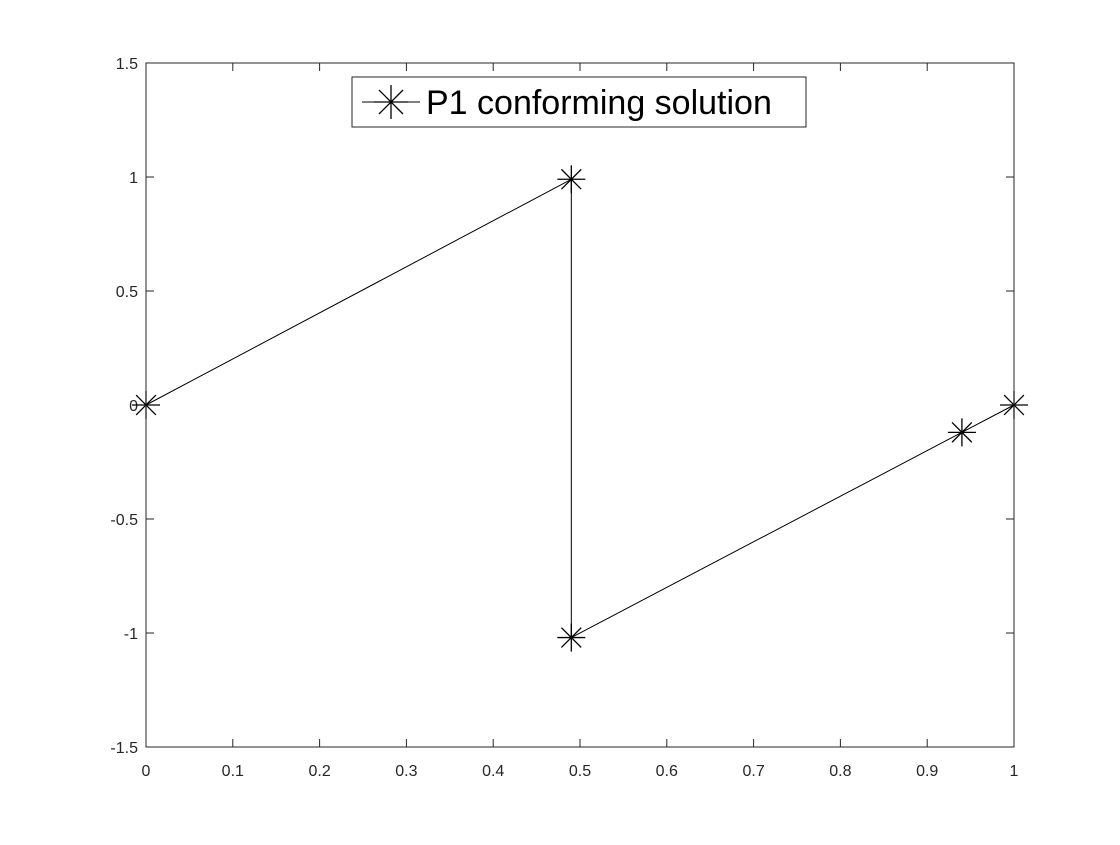 The image size is (1120, 845). What do you see at coordinates (406, 771) in the screenshot?
I see `x-tick-label: 0.3` at bounding box center [406, 771].